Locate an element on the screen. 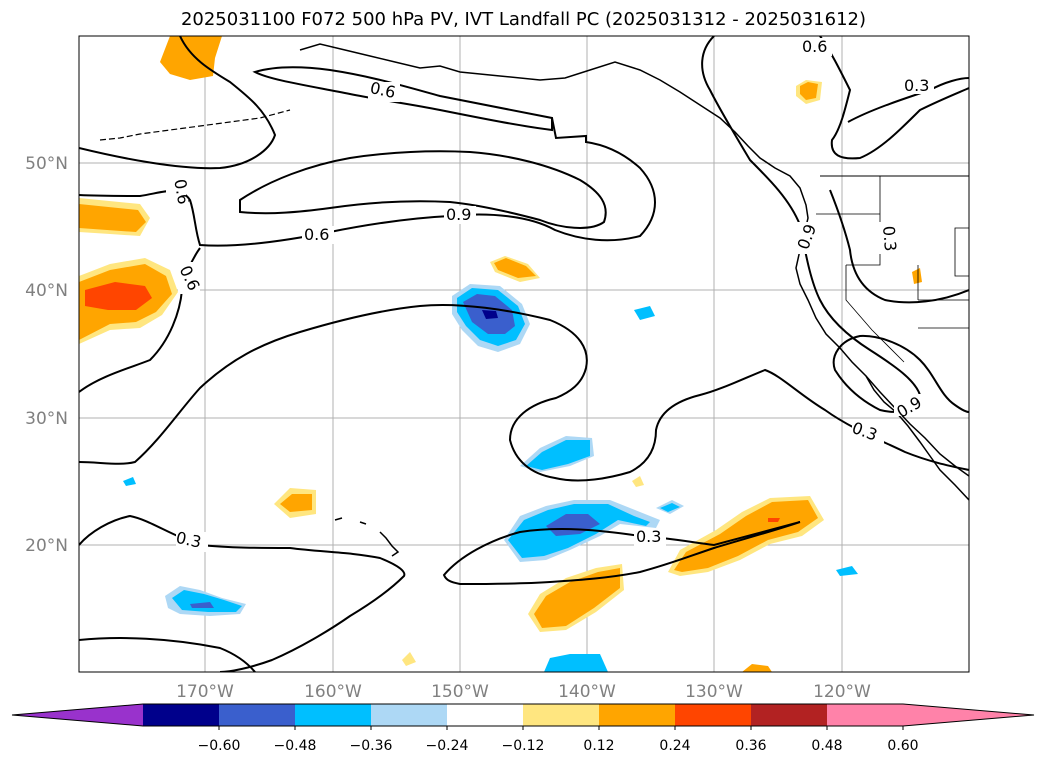 This screenshot has height=765, width=1047. longitude-labels: 170°W 160°W 150°W 140°W 130°W 120°W is located at coordinates (523, 692).